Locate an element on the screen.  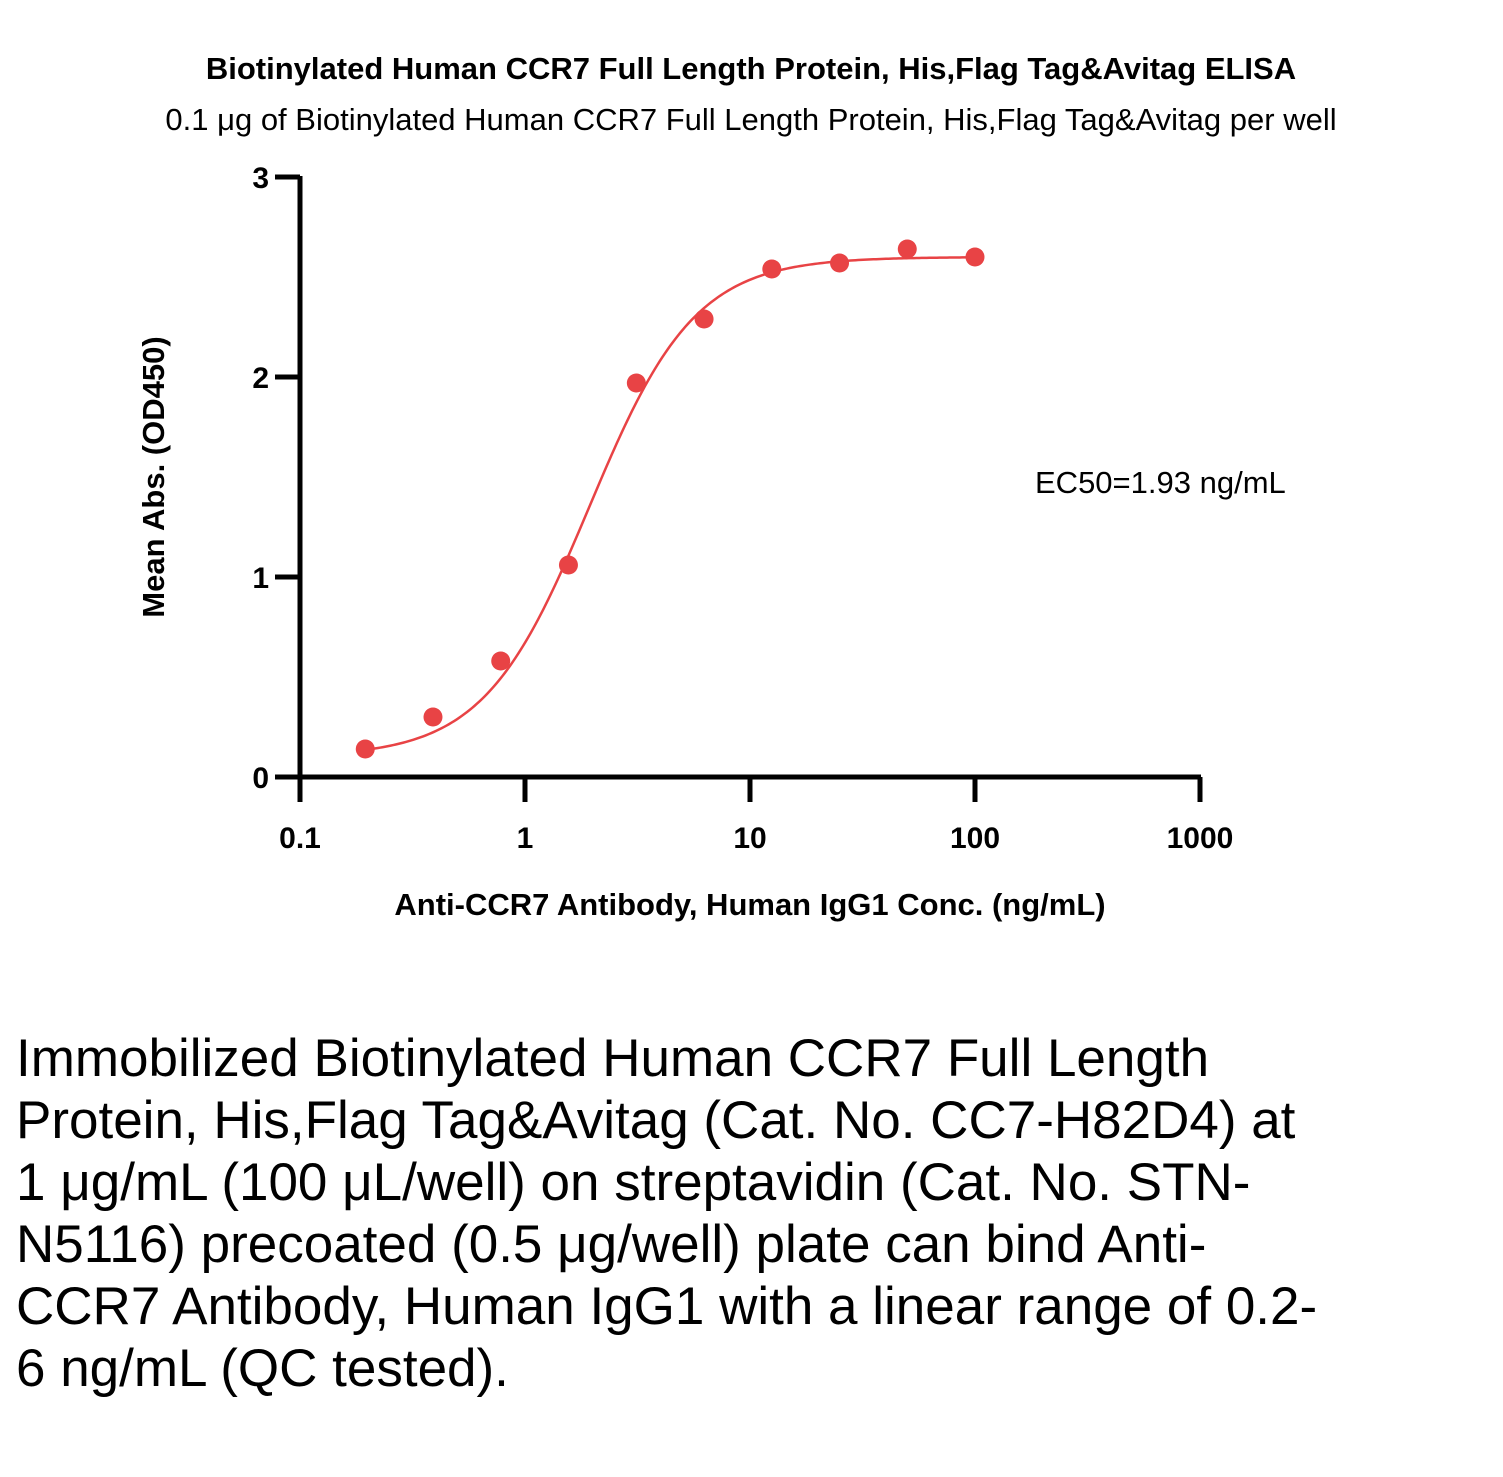
data-points is located at coordinates (670, 499).